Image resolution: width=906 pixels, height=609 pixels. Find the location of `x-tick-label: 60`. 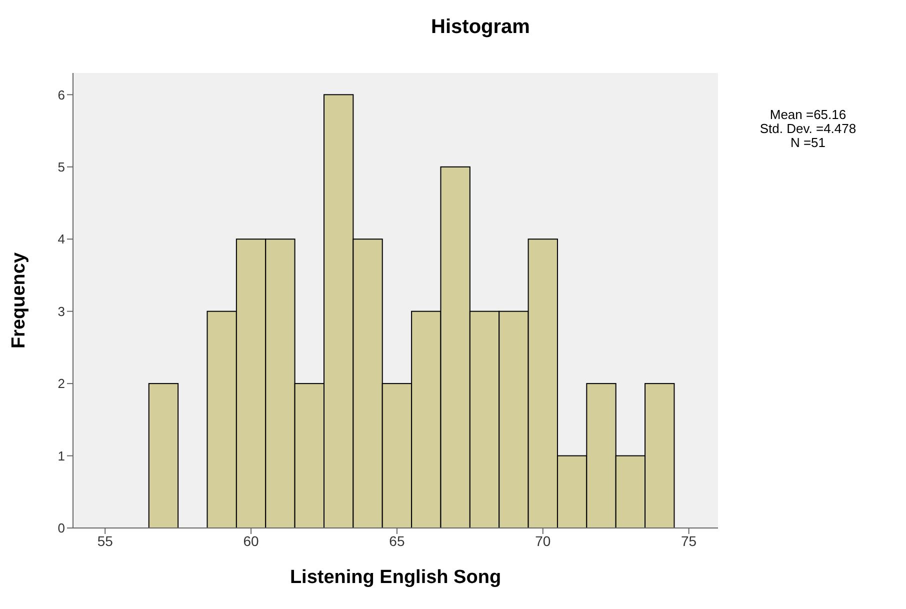

x-tick-label: 60 is located at coordinates (251, 540).